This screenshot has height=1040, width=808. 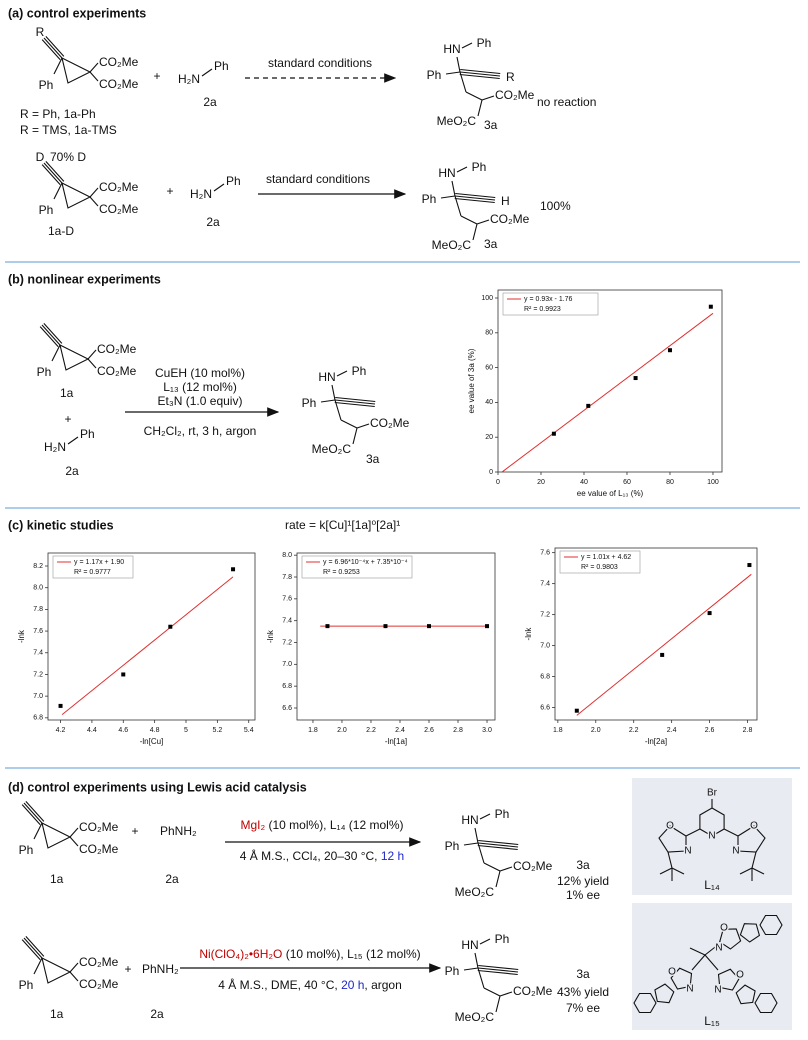 I want to click on result-text: no reaction, so click(x=566, y=102).